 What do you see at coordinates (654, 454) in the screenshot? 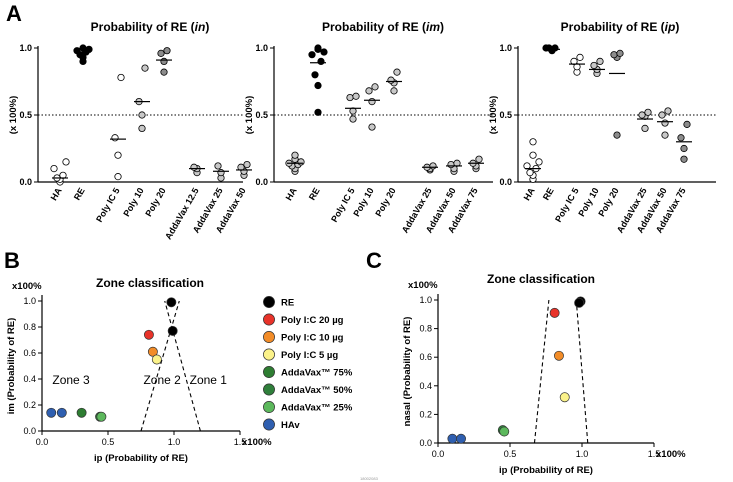
I see `x-tick-label: 1.5` at bounding box center [654, 454].